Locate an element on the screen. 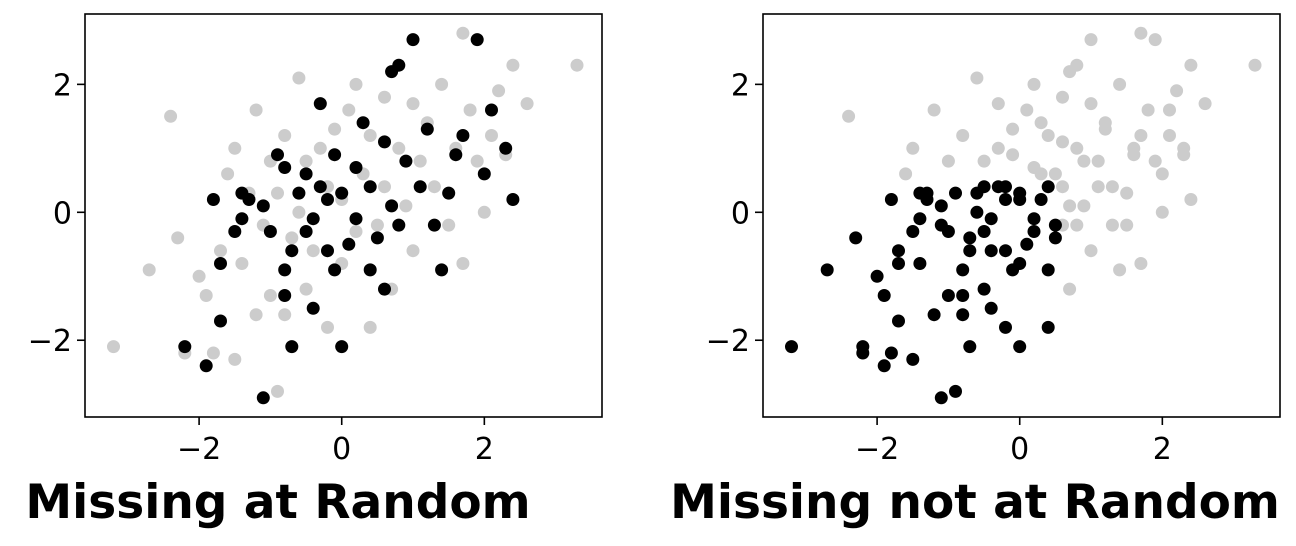 This screenshot has height=546, width=1296. x-tick-label: −2 is located at coordinates (199, 449).